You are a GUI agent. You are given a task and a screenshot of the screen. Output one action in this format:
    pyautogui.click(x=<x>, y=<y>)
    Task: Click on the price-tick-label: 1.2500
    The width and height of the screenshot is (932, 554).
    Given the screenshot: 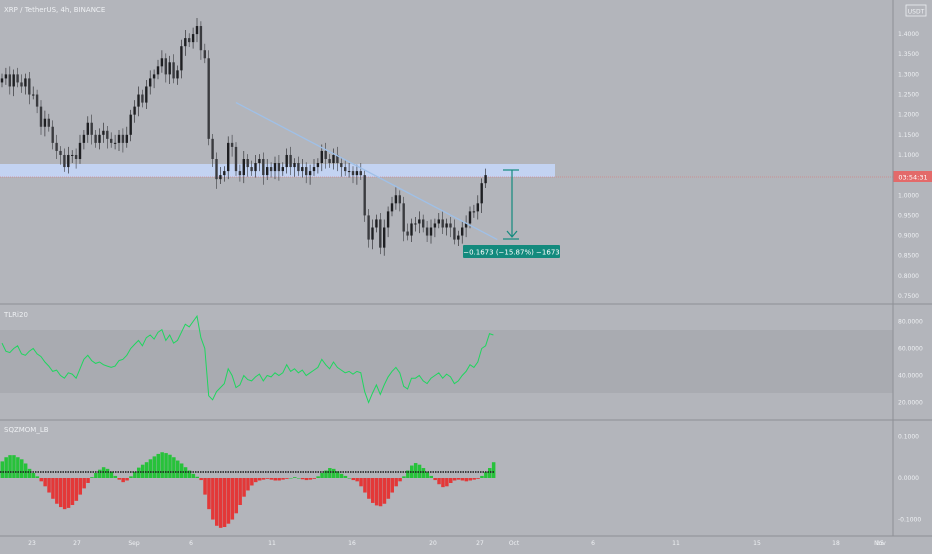 What is the action you would take?
    pyautogui.click(x=908, y=95)
    